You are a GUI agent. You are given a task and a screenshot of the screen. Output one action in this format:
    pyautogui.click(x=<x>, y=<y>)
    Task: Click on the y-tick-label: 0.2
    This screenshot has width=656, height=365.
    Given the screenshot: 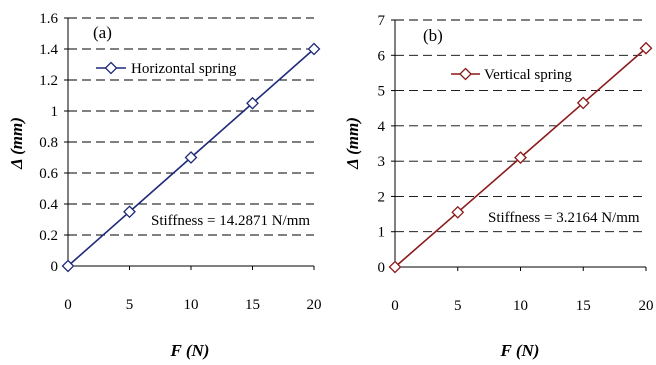 What is the action you would take?
    pyautogui.click(x=48, y=236)
    